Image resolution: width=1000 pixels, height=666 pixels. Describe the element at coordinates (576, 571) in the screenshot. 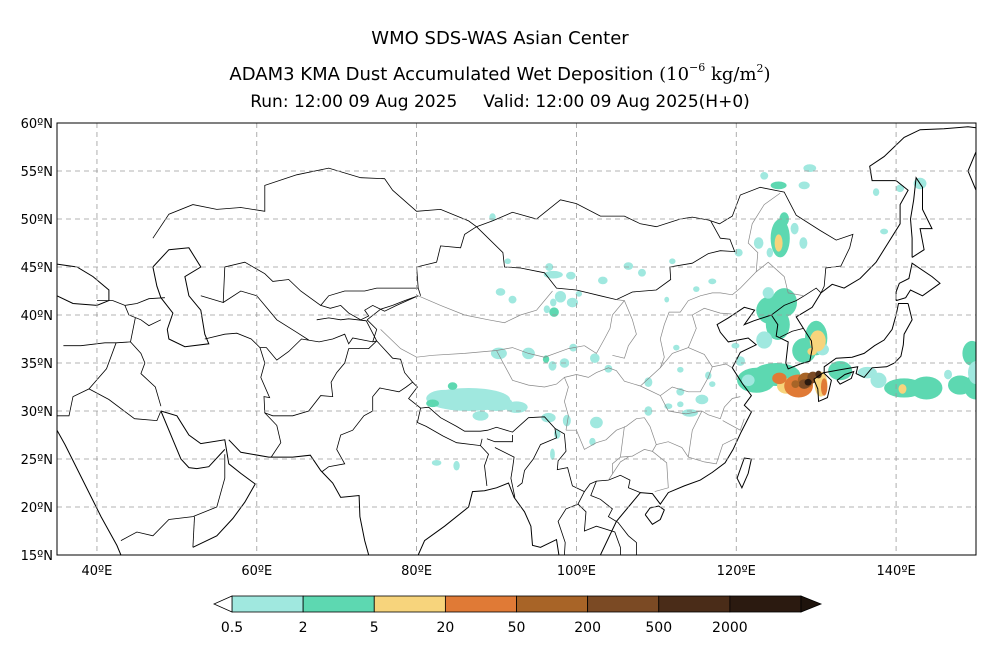

I see `lon-tick-label: 100ºE` at that location.